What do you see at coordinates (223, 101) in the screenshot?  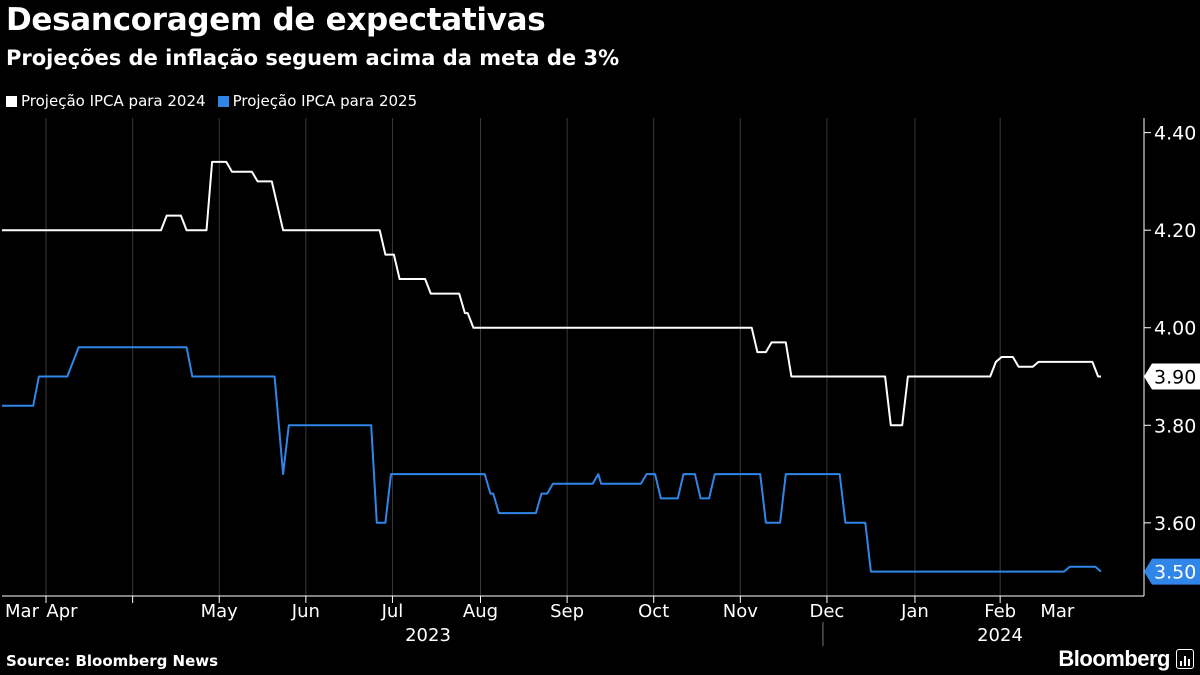 I see `legend-swatch-2025` at bounding box center [223, 101].